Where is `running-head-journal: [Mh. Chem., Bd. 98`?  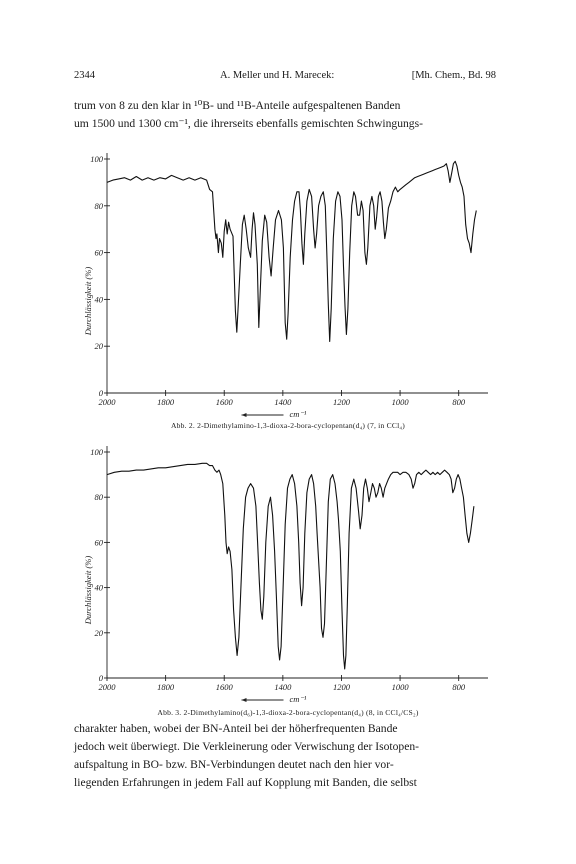
running-head-journal: [Mh. Chem., Bd. 98 is located at coordinates (453, 75).